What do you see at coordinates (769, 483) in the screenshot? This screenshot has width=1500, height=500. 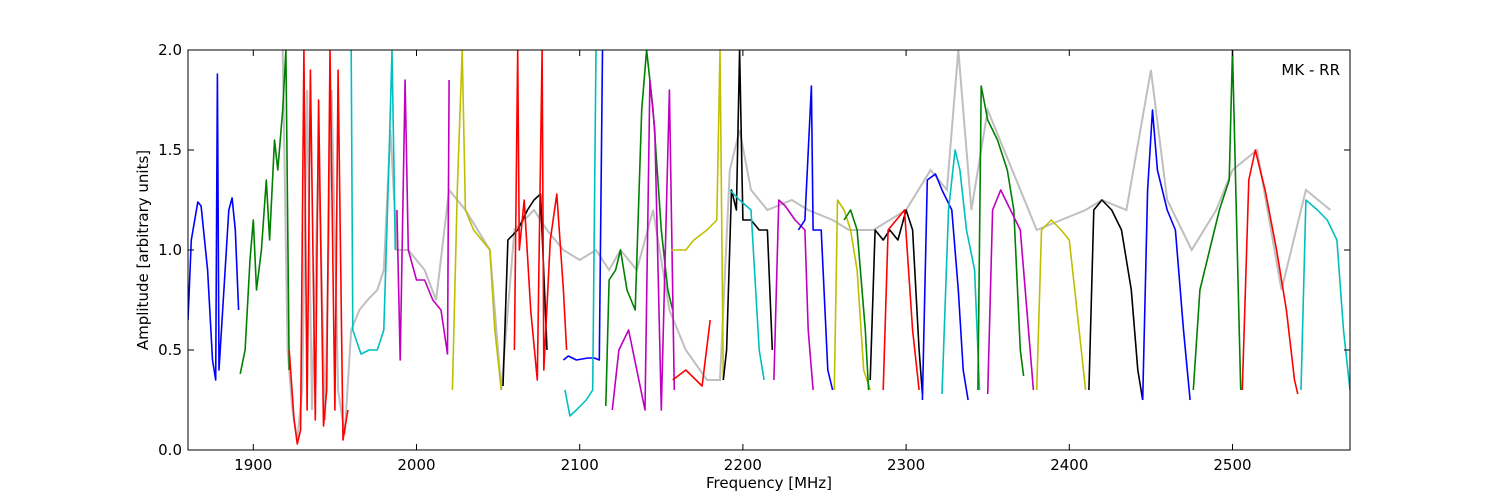 I see `x-axis-label: Frequency [MHz]` at bounding box center [769, 483].